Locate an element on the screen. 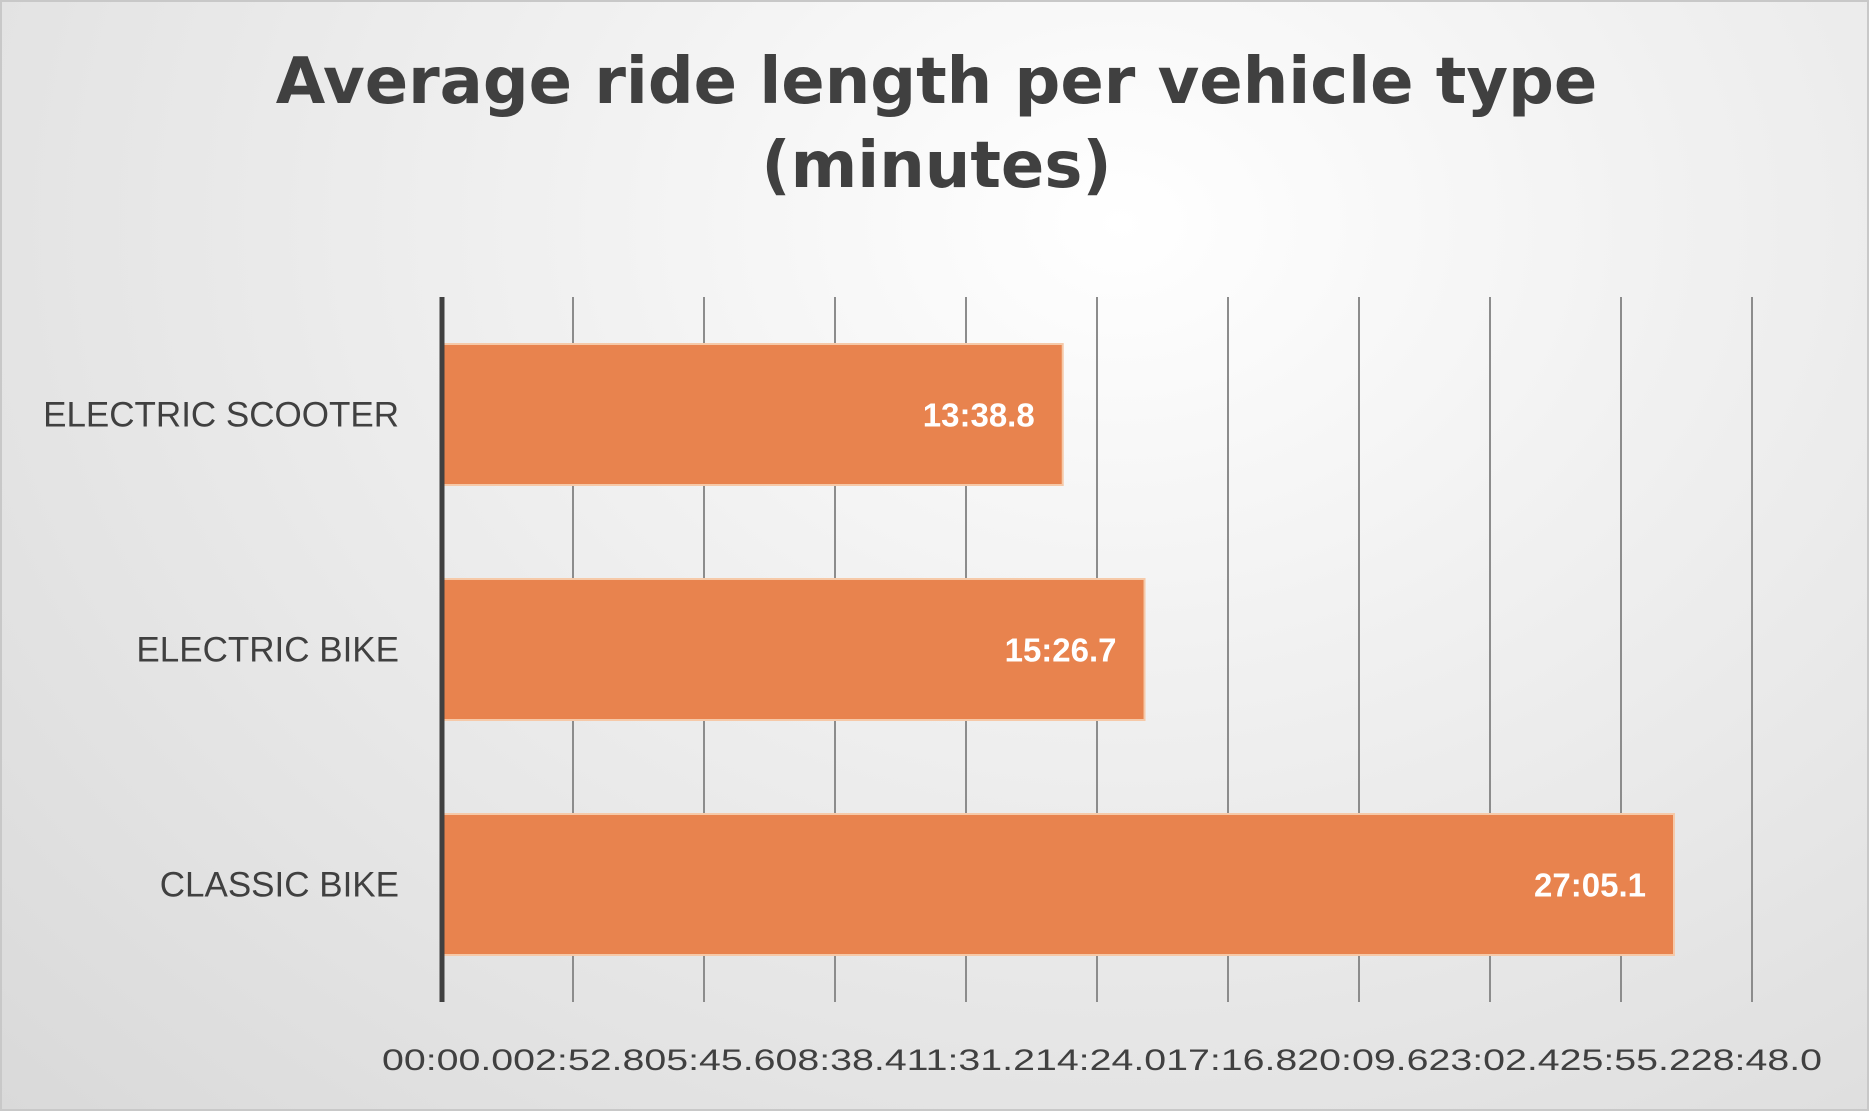 The image size is (1869, 1111). category-label: ELECTRIC SCOOTER is located at coordinates (221, 415).